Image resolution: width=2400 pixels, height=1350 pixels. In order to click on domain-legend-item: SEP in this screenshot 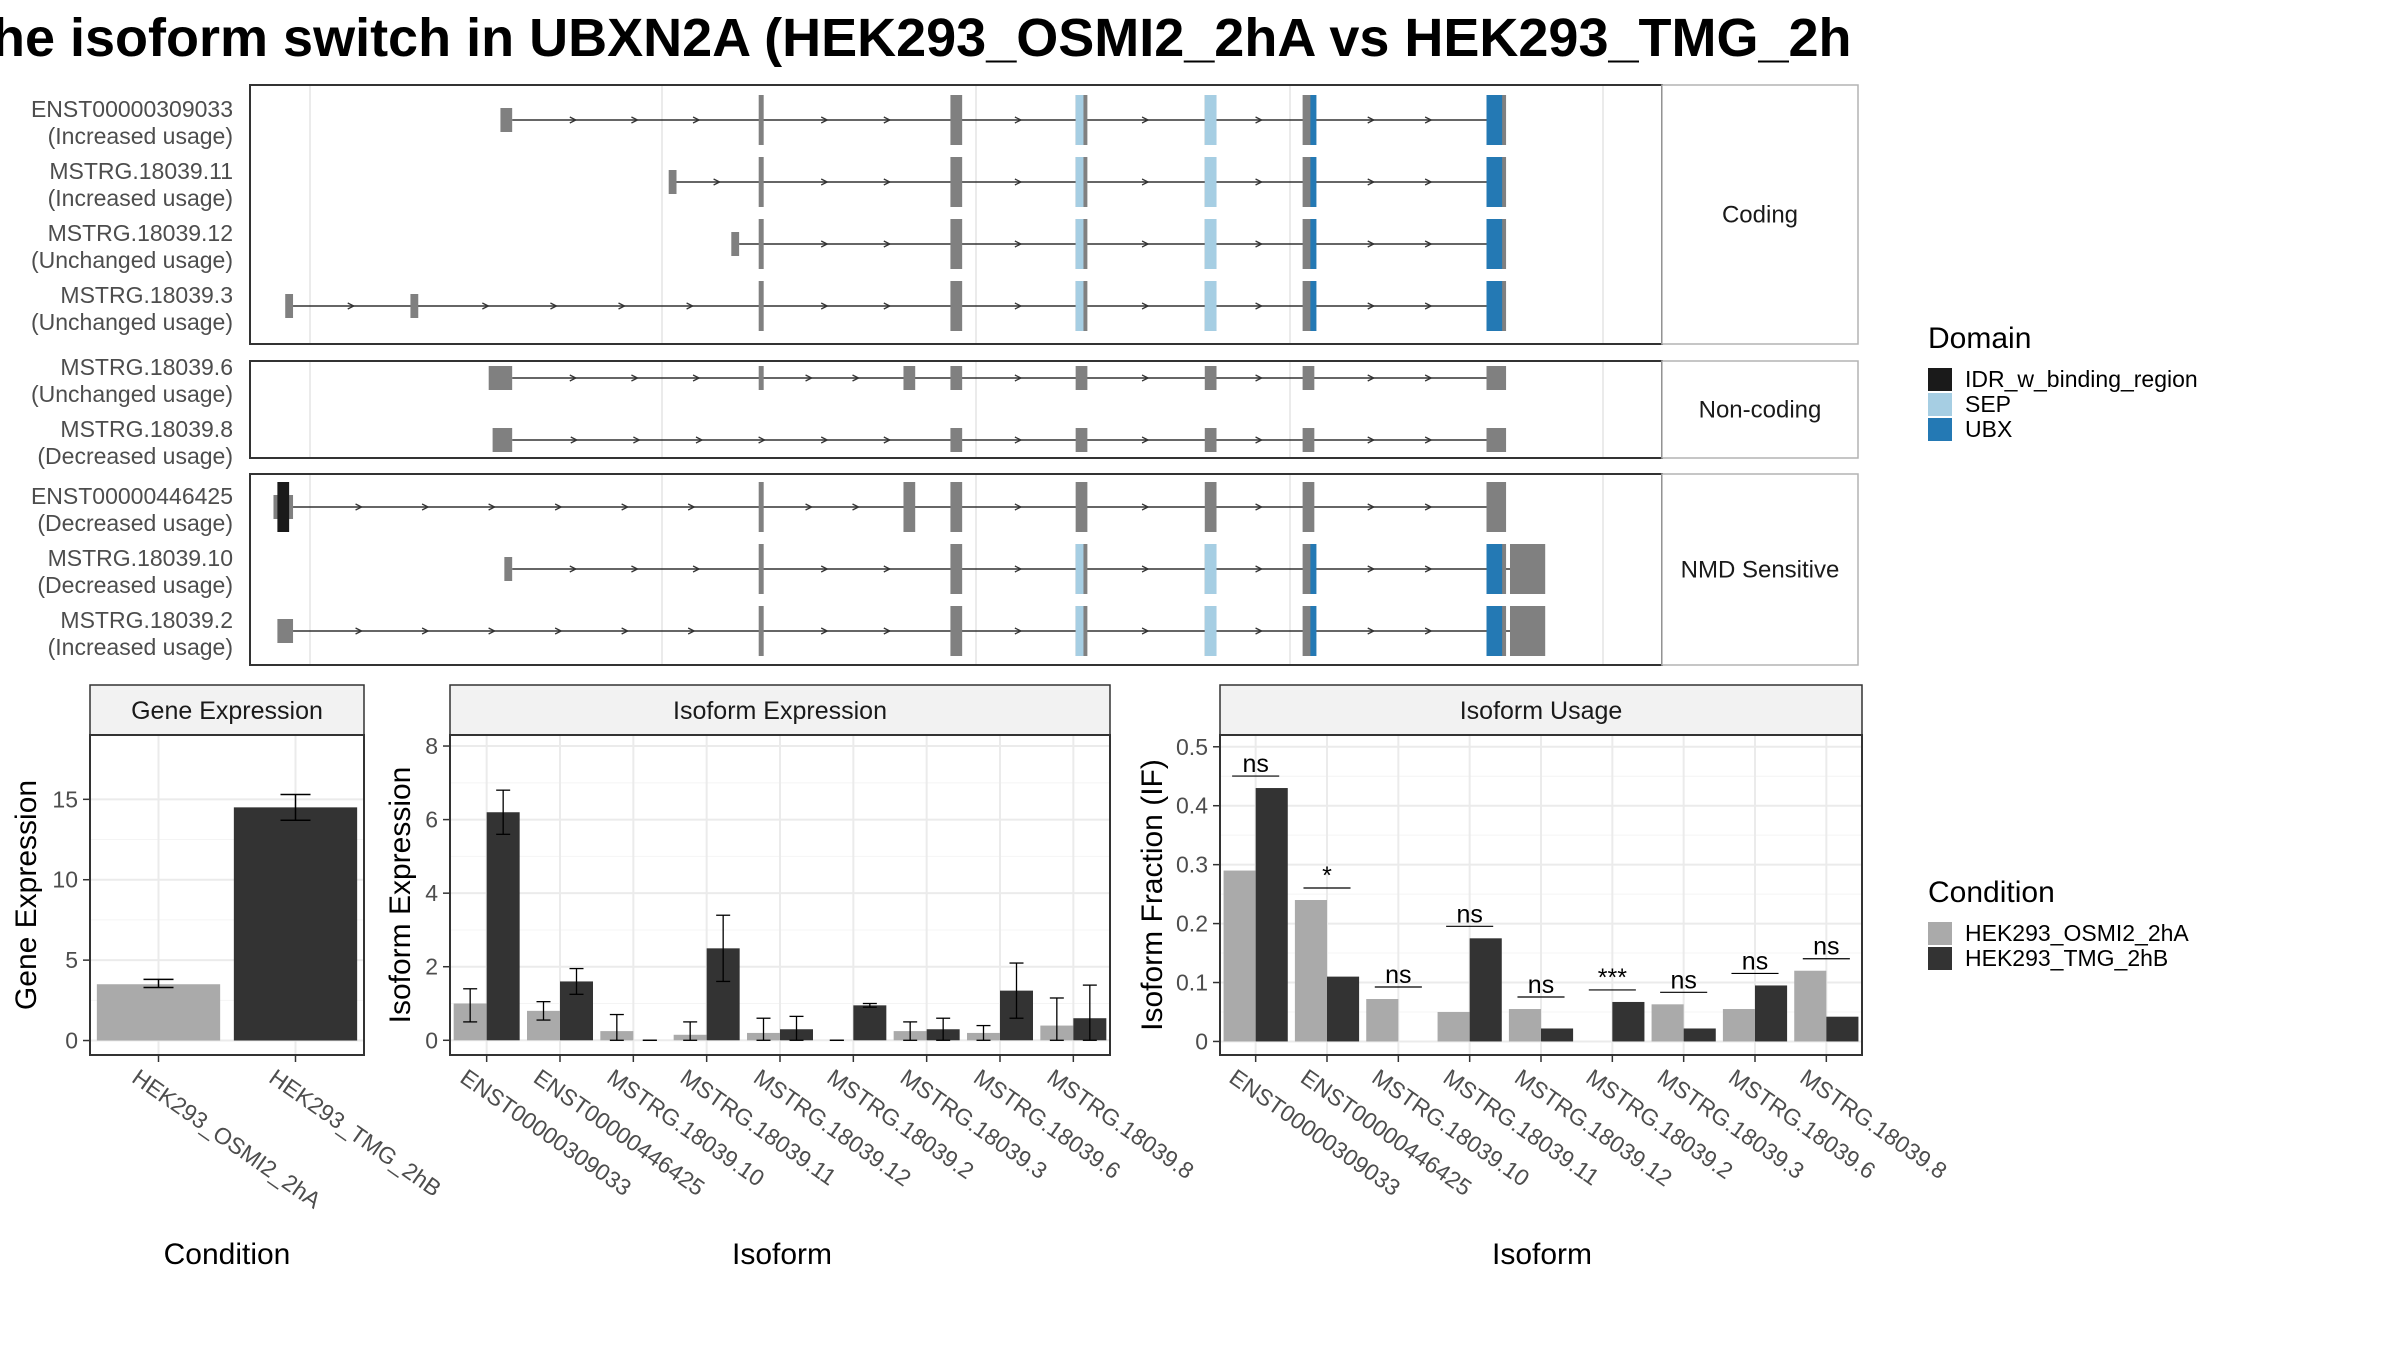, I will do `click(1969, 404)`.